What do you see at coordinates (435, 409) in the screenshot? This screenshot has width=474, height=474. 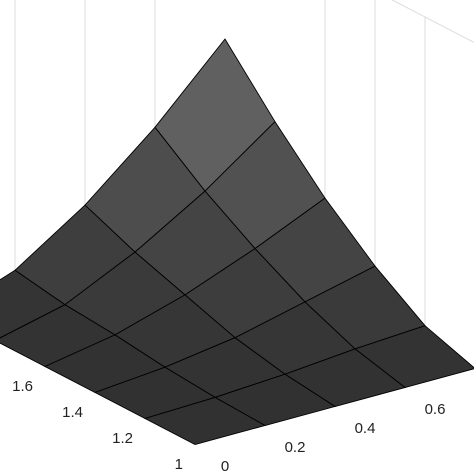 I see `y-tick-label: 0.6` at bounding box center [435, 409].